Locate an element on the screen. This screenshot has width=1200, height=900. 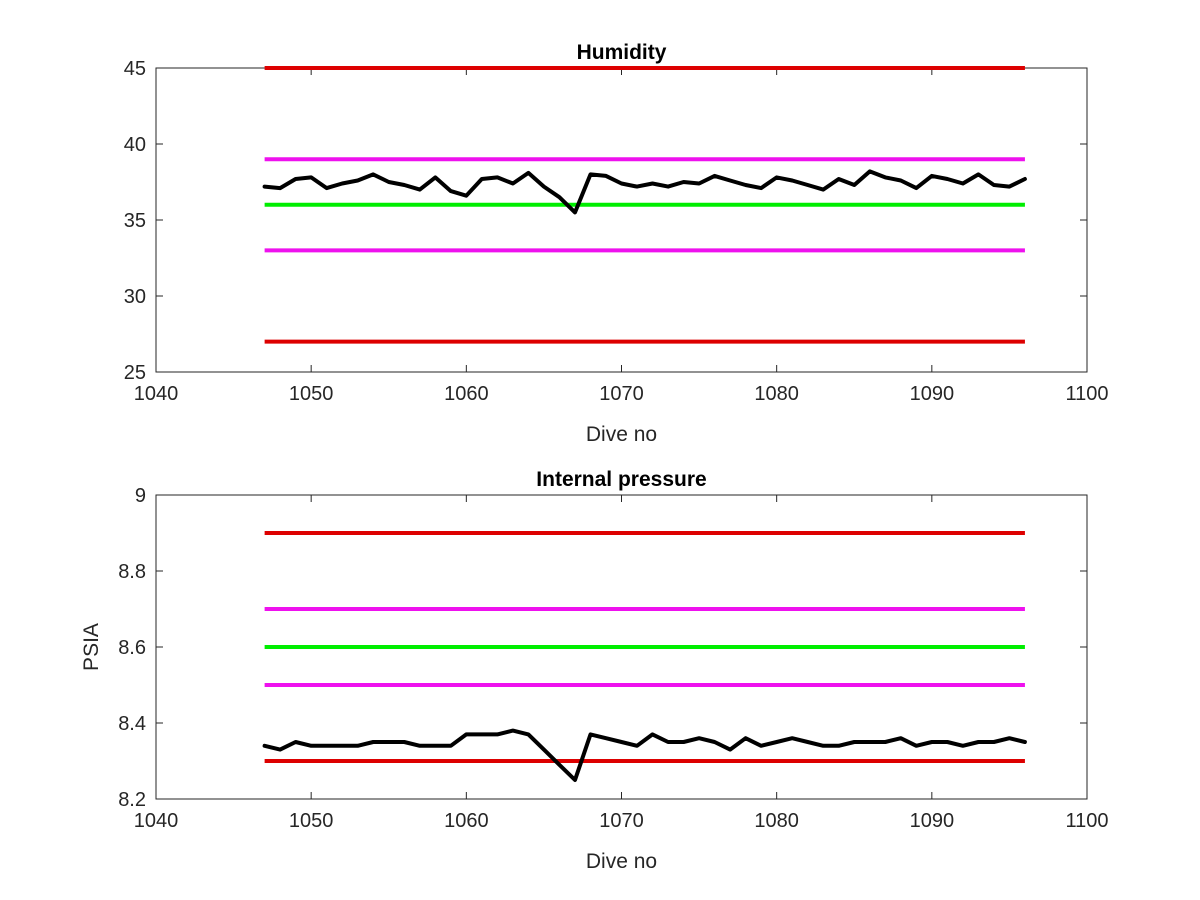
y-tick-label: 45 is located at coordinates (135, 69).